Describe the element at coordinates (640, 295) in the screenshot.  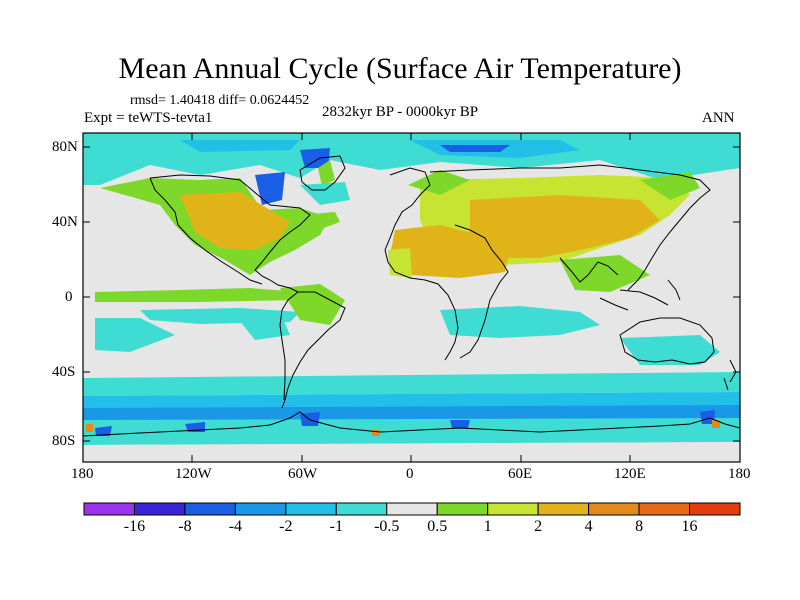
I see `coast-se-asia-islands` at that location.